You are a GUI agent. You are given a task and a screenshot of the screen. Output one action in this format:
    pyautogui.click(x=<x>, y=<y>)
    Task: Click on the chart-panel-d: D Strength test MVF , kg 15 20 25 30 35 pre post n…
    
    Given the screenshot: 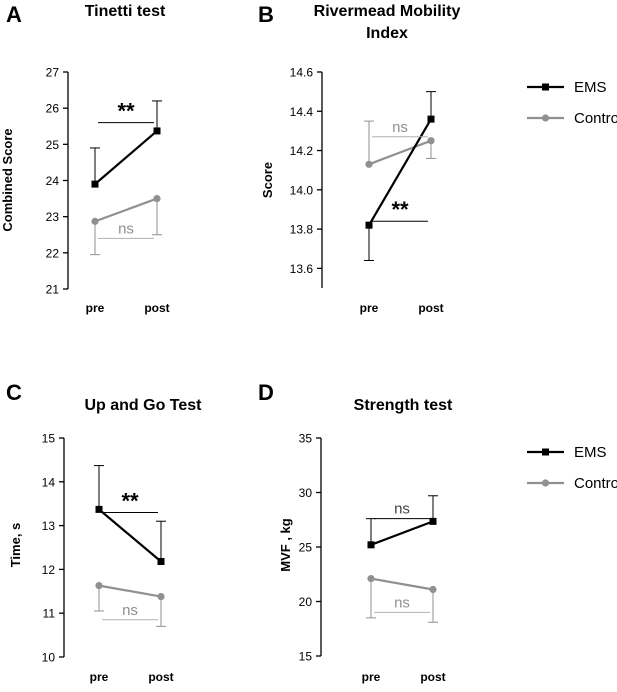 What is the action you would take?
    pyautogui.click(x=355, y=532)
    